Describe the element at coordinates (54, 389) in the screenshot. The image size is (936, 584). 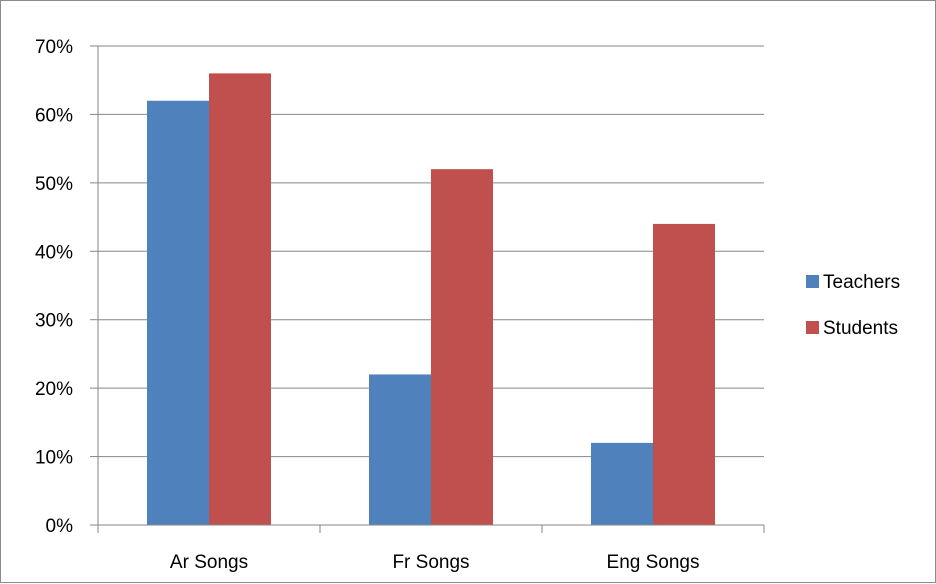
I see `y-tick-label: 20%` at that location.